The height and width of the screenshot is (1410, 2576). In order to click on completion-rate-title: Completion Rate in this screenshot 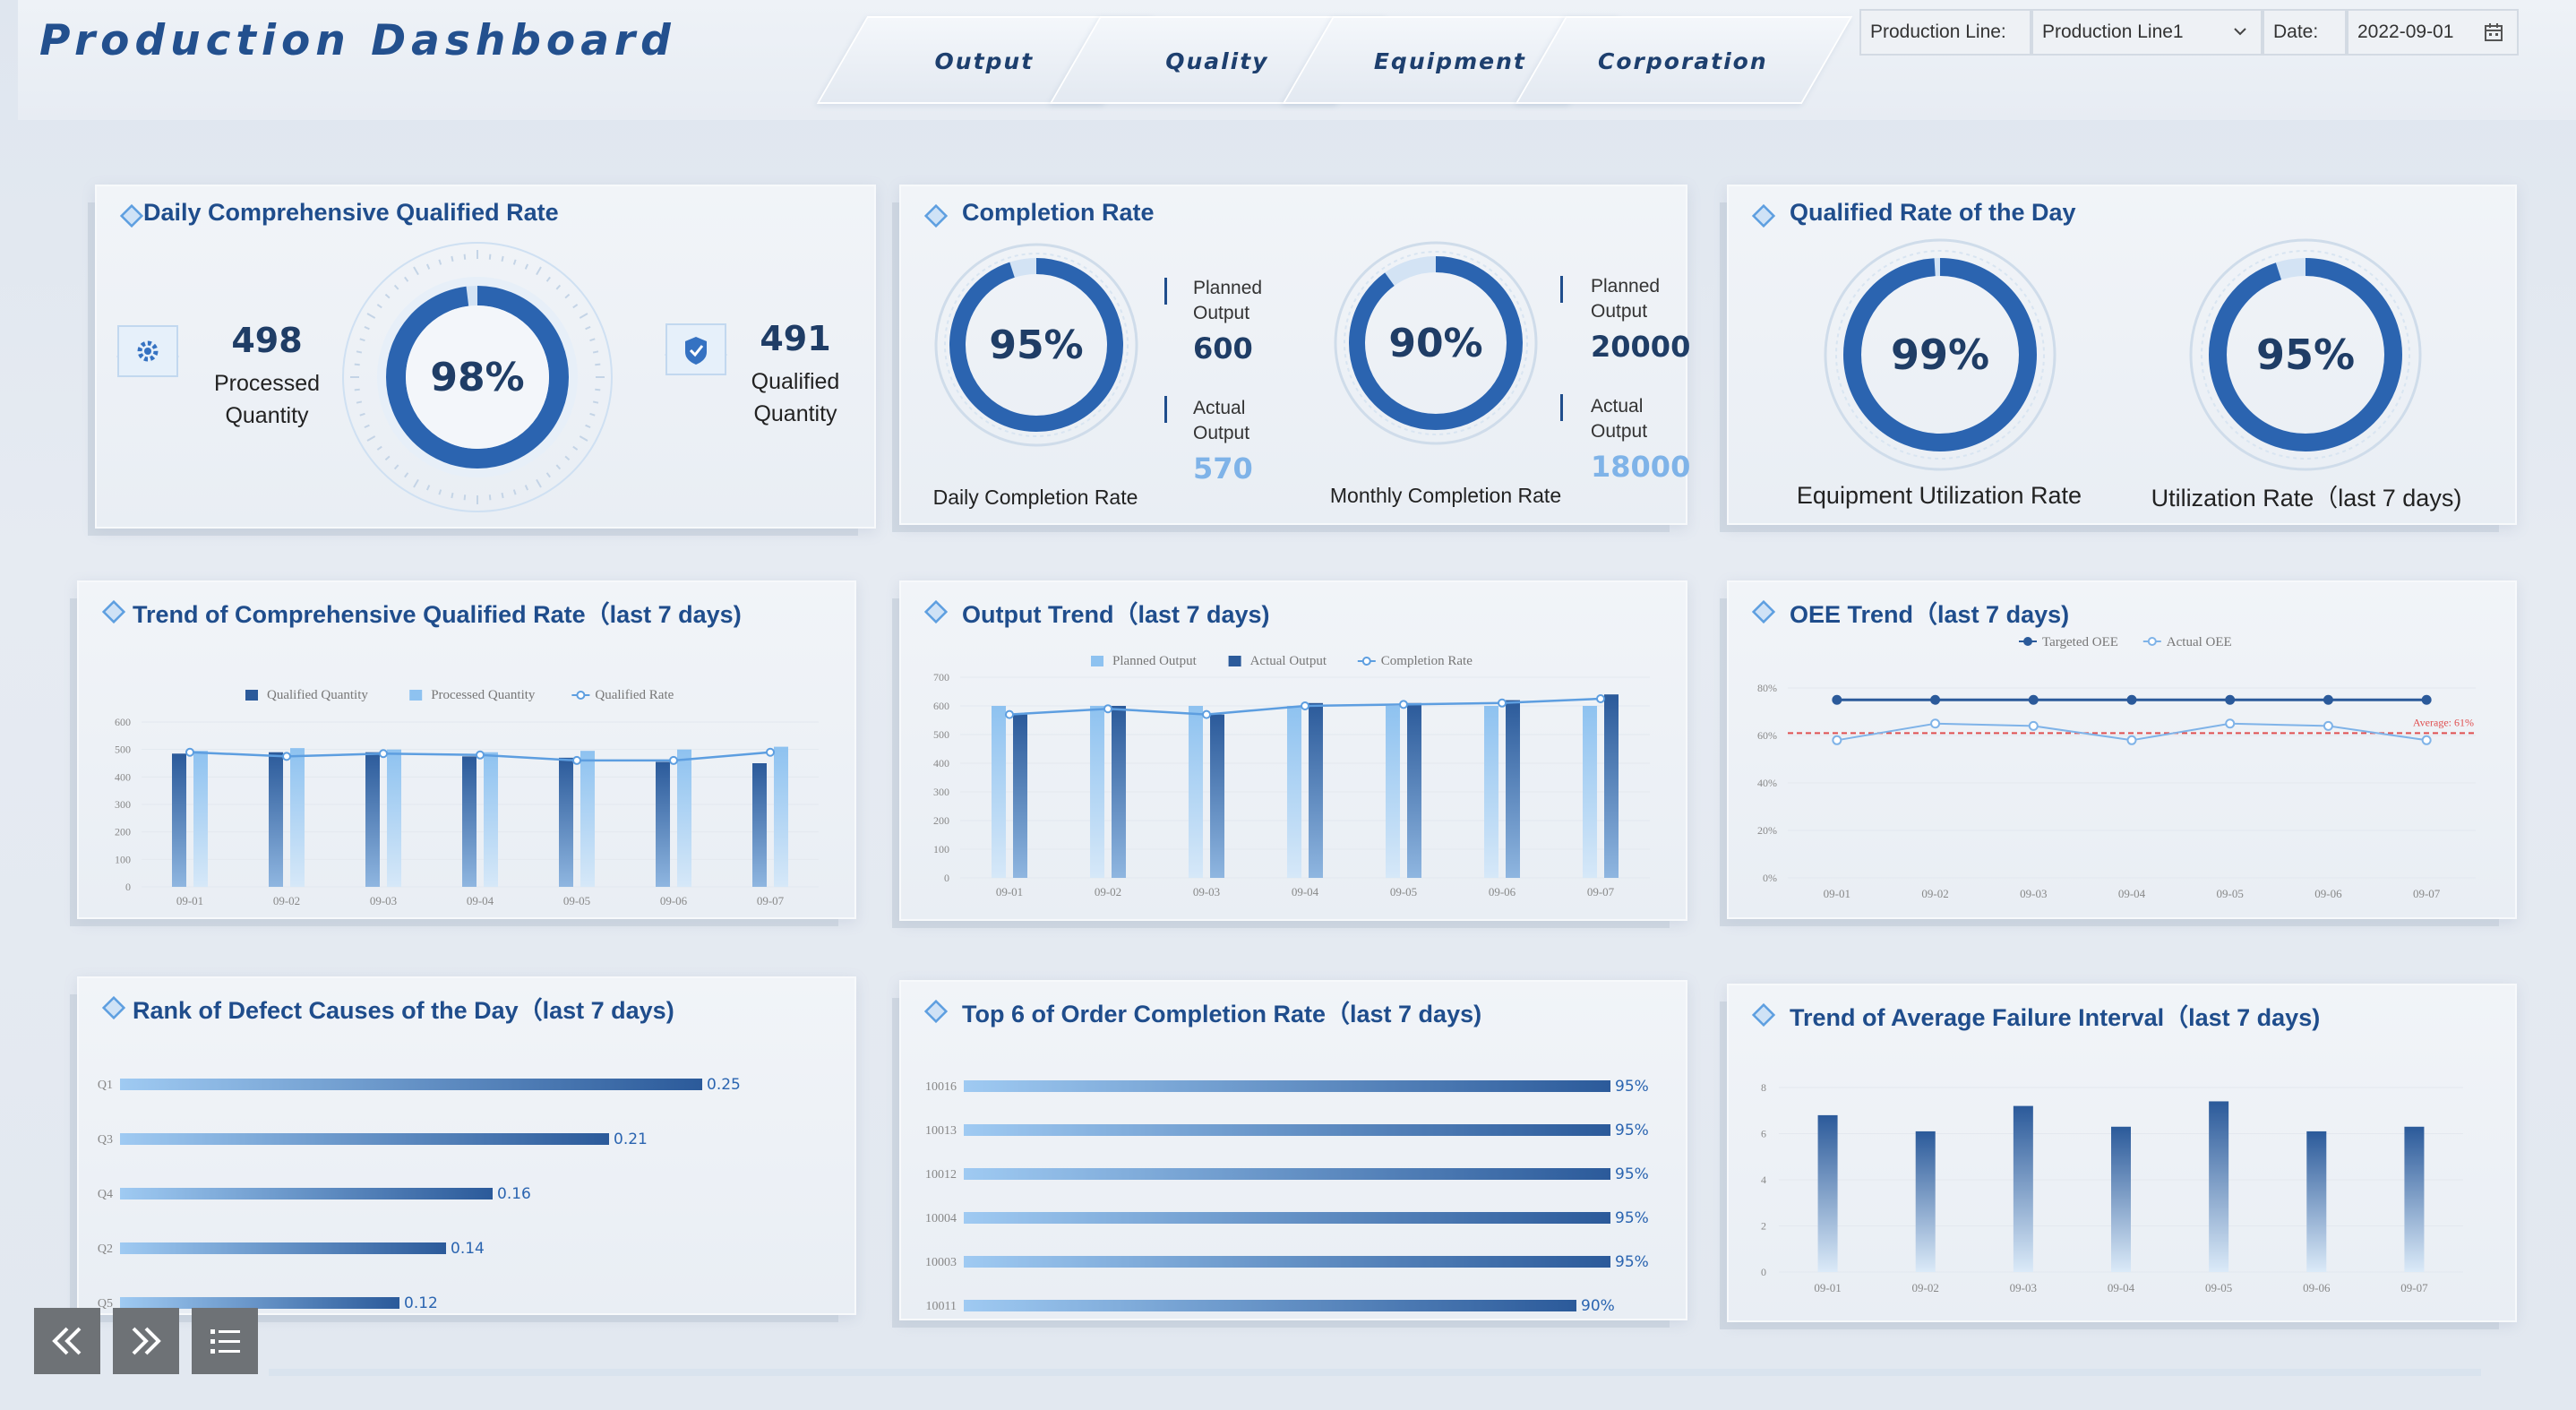, I will do `click(1058, 212)`.